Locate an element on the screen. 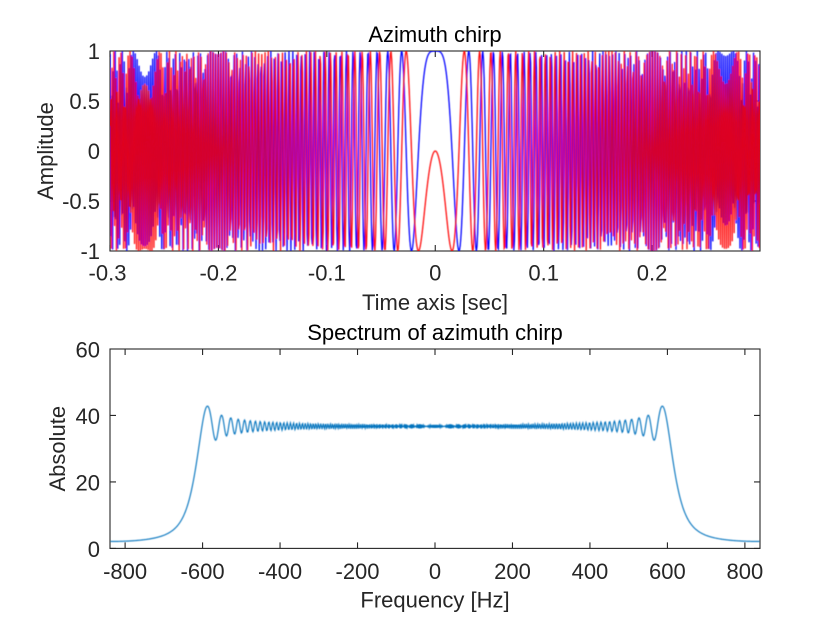  svg-text: 0.1 is located at coordinates (543, 273).